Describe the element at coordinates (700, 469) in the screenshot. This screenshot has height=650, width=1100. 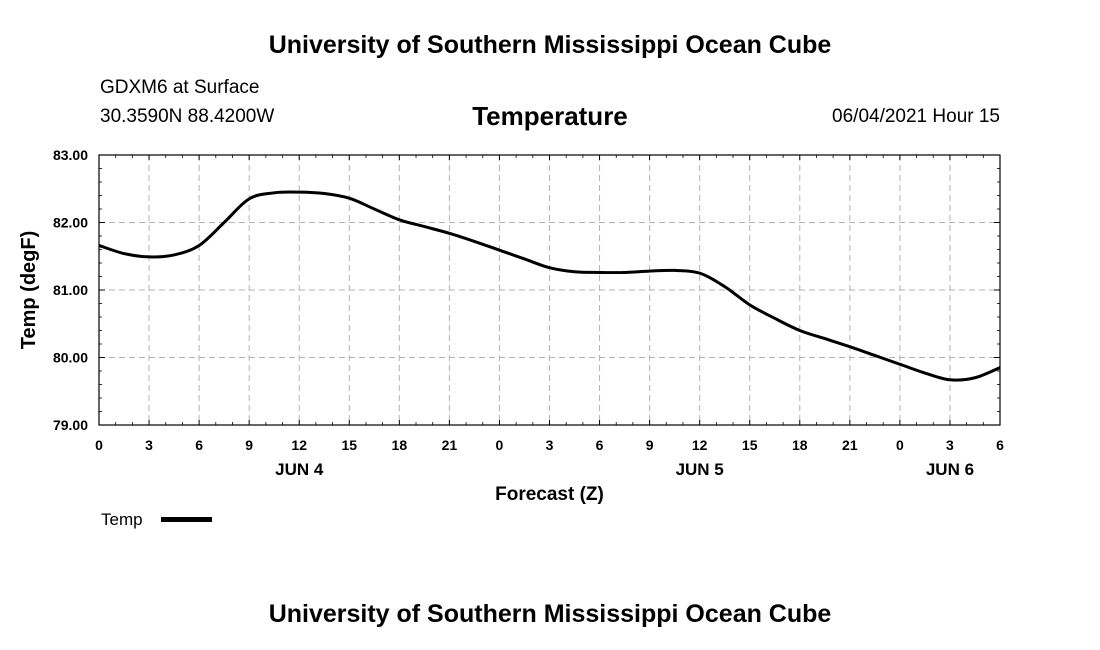
I see `day-label: JUN 5` at that location.